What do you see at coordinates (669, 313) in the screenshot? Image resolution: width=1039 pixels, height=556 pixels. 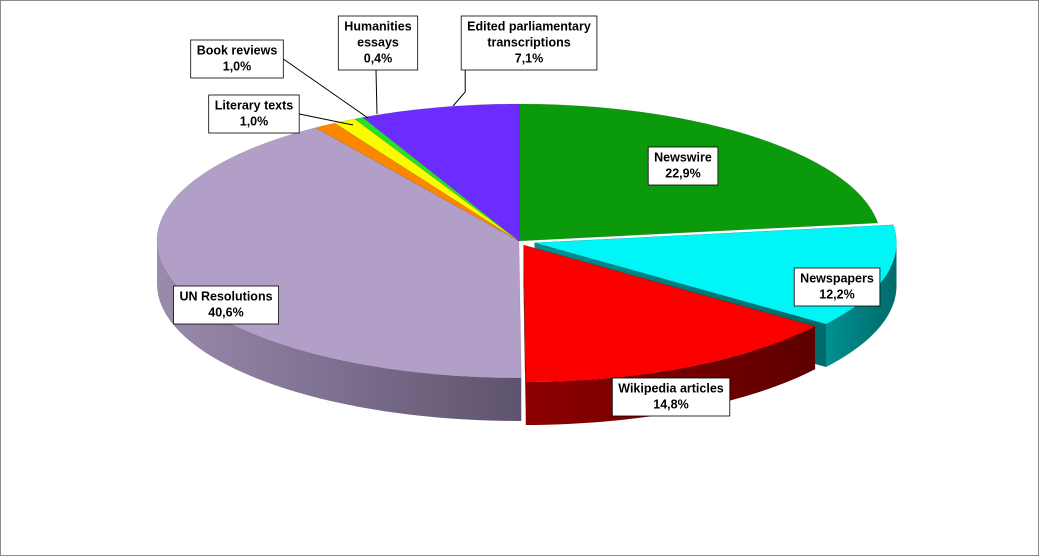 I see `pie-slice-wikipedia-articles` at bounding box center [669, 313].